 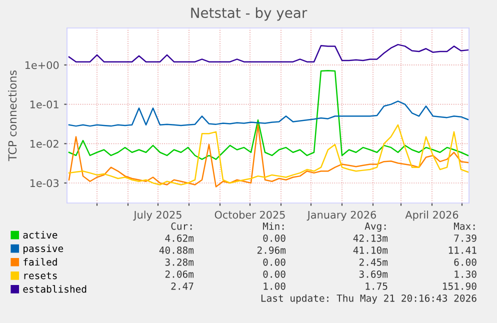 I want to click on text: 151.90, so click(x=459, y=286).